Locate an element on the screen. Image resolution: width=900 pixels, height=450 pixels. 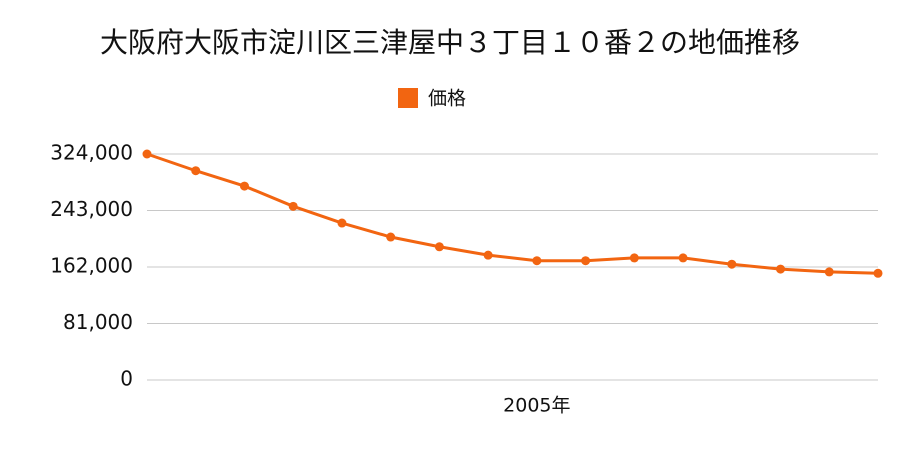
legend-swatch is located at coordinates (408, 98).